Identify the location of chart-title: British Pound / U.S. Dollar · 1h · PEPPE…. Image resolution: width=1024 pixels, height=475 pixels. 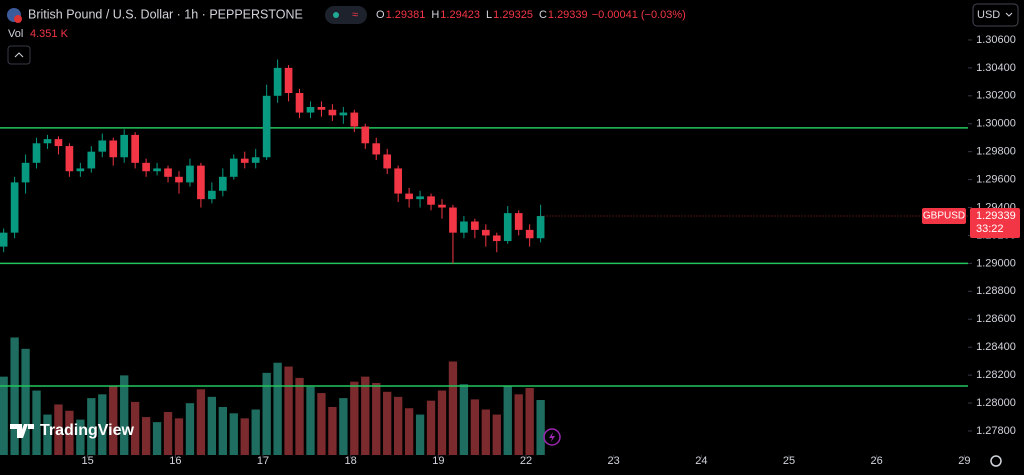
(165, 14).